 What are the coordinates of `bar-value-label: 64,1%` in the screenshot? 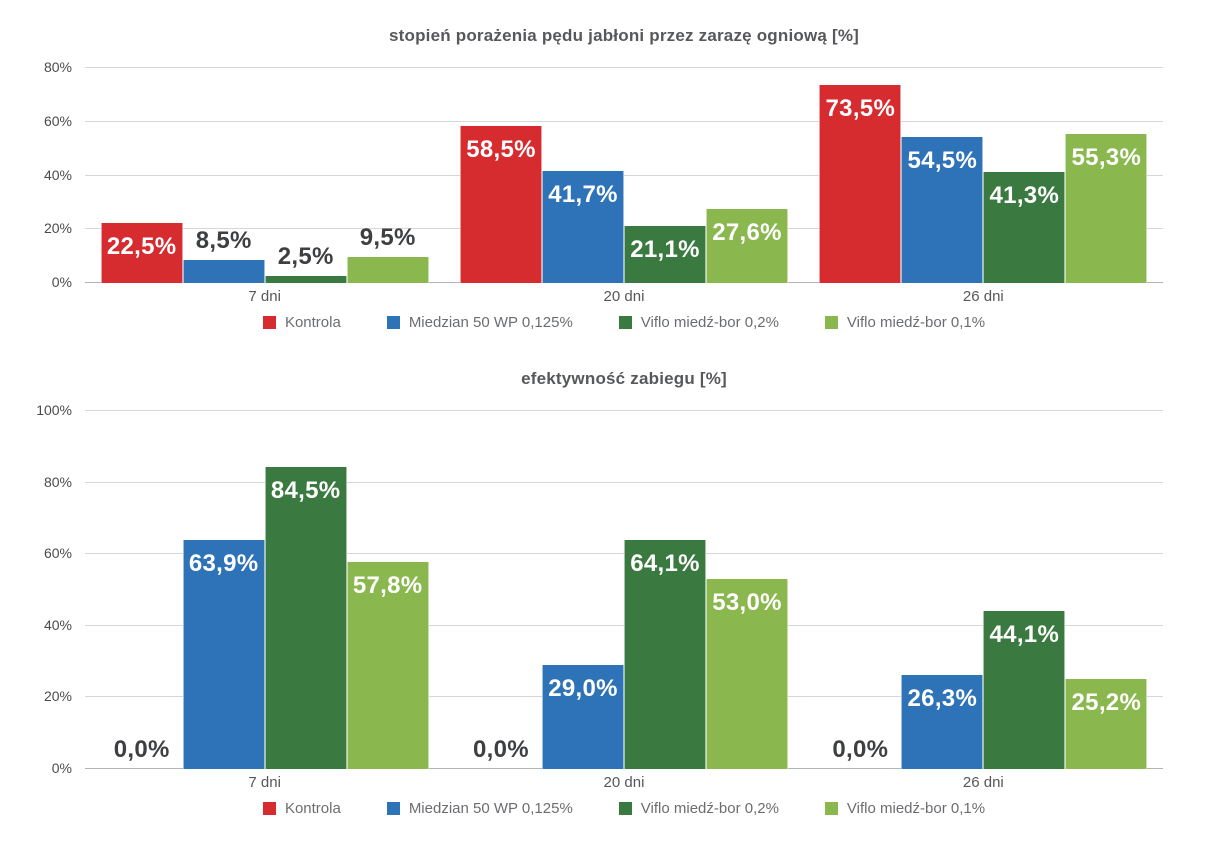 It's located at (665, 563).